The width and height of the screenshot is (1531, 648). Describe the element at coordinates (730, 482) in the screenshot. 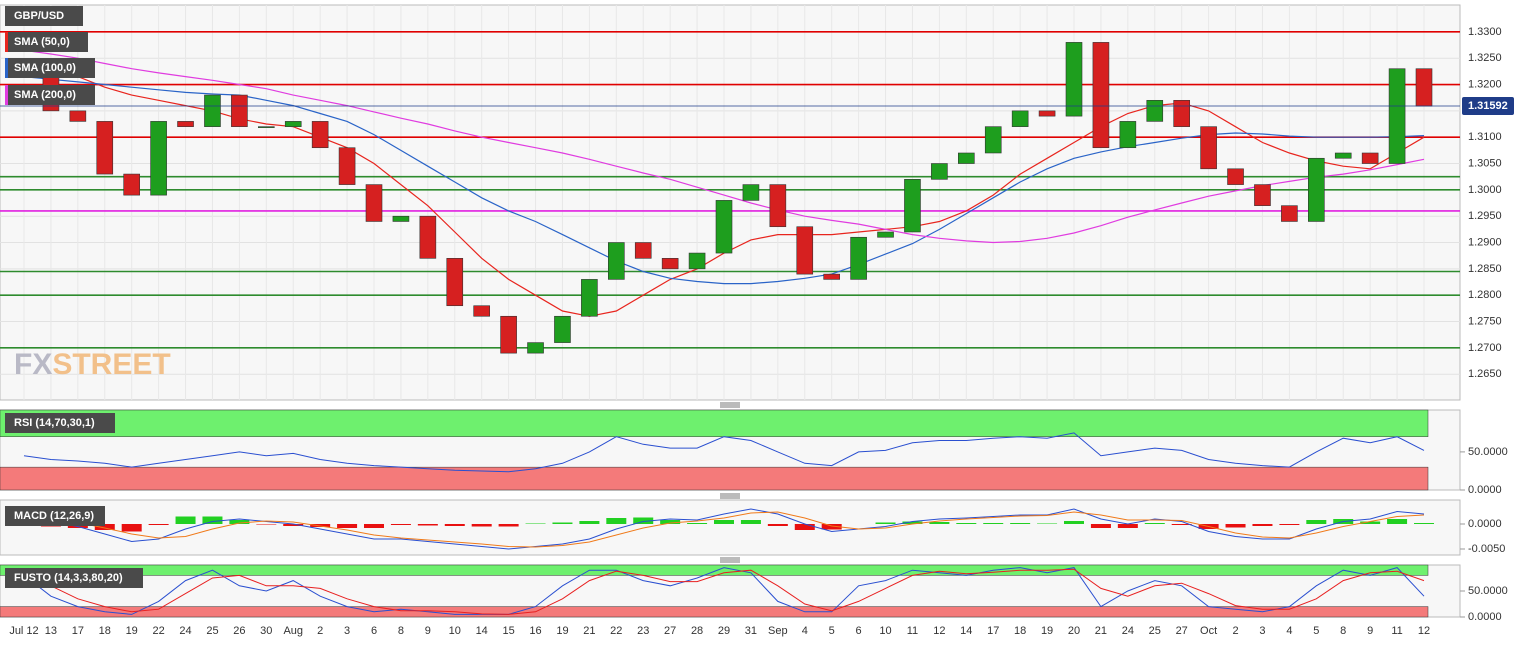

I see `panel-grips` at that location.